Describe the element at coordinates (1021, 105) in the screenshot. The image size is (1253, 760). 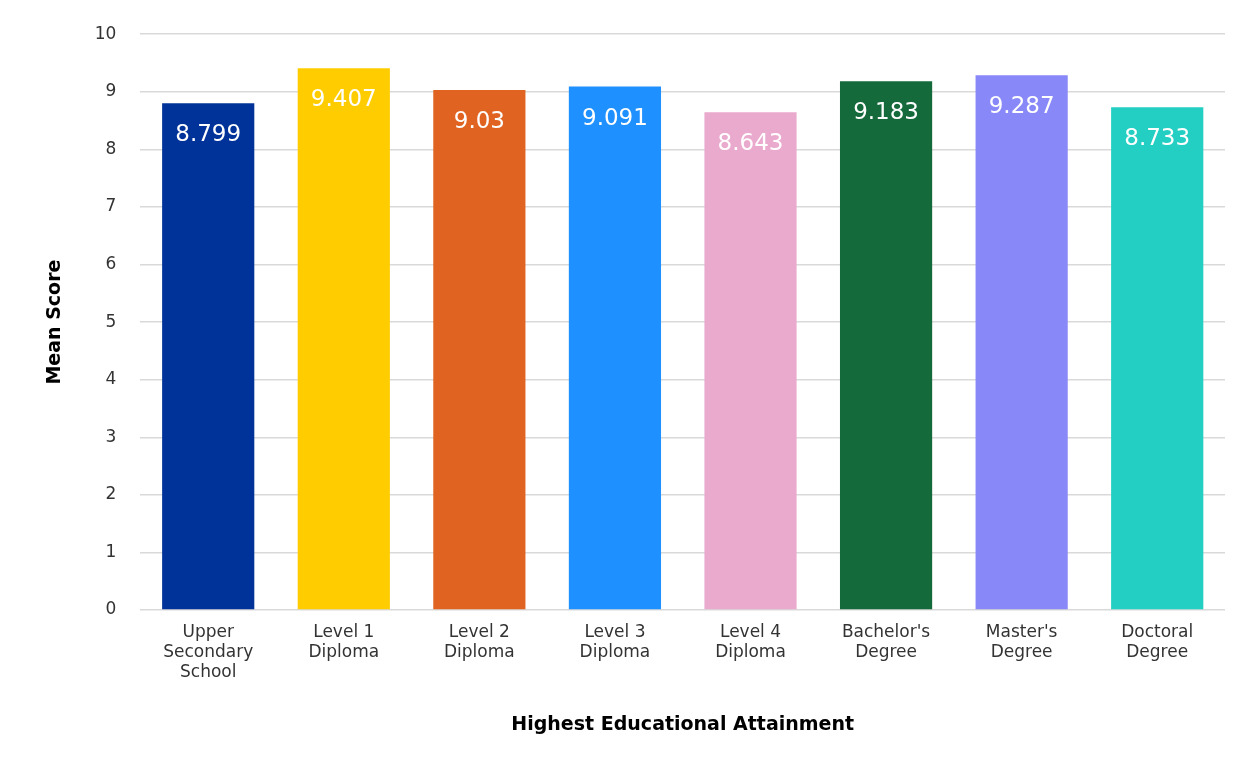
I see `data-label: 9.287` at that location.